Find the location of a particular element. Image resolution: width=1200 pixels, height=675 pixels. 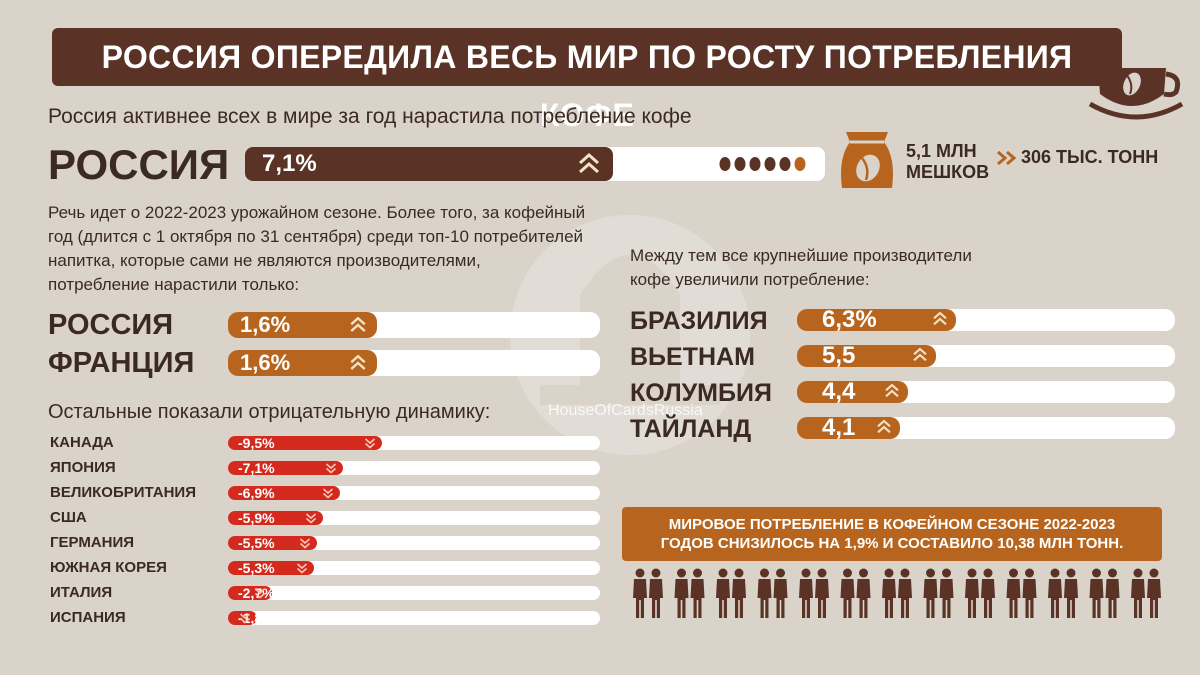

bar-value: -1,8% is located at coordinates (256, 618).